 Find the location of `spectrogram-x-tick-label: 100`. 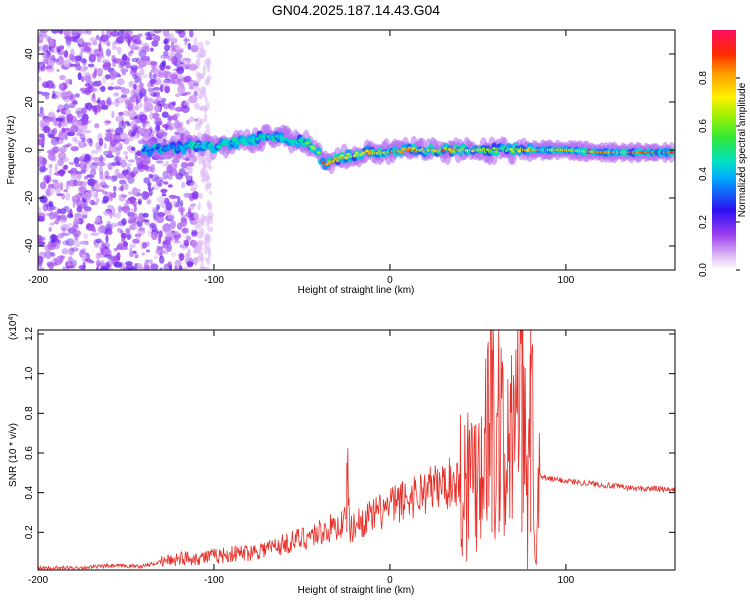

spectrogram-x-tick-label: 100 is located at coordinates (566, 280).